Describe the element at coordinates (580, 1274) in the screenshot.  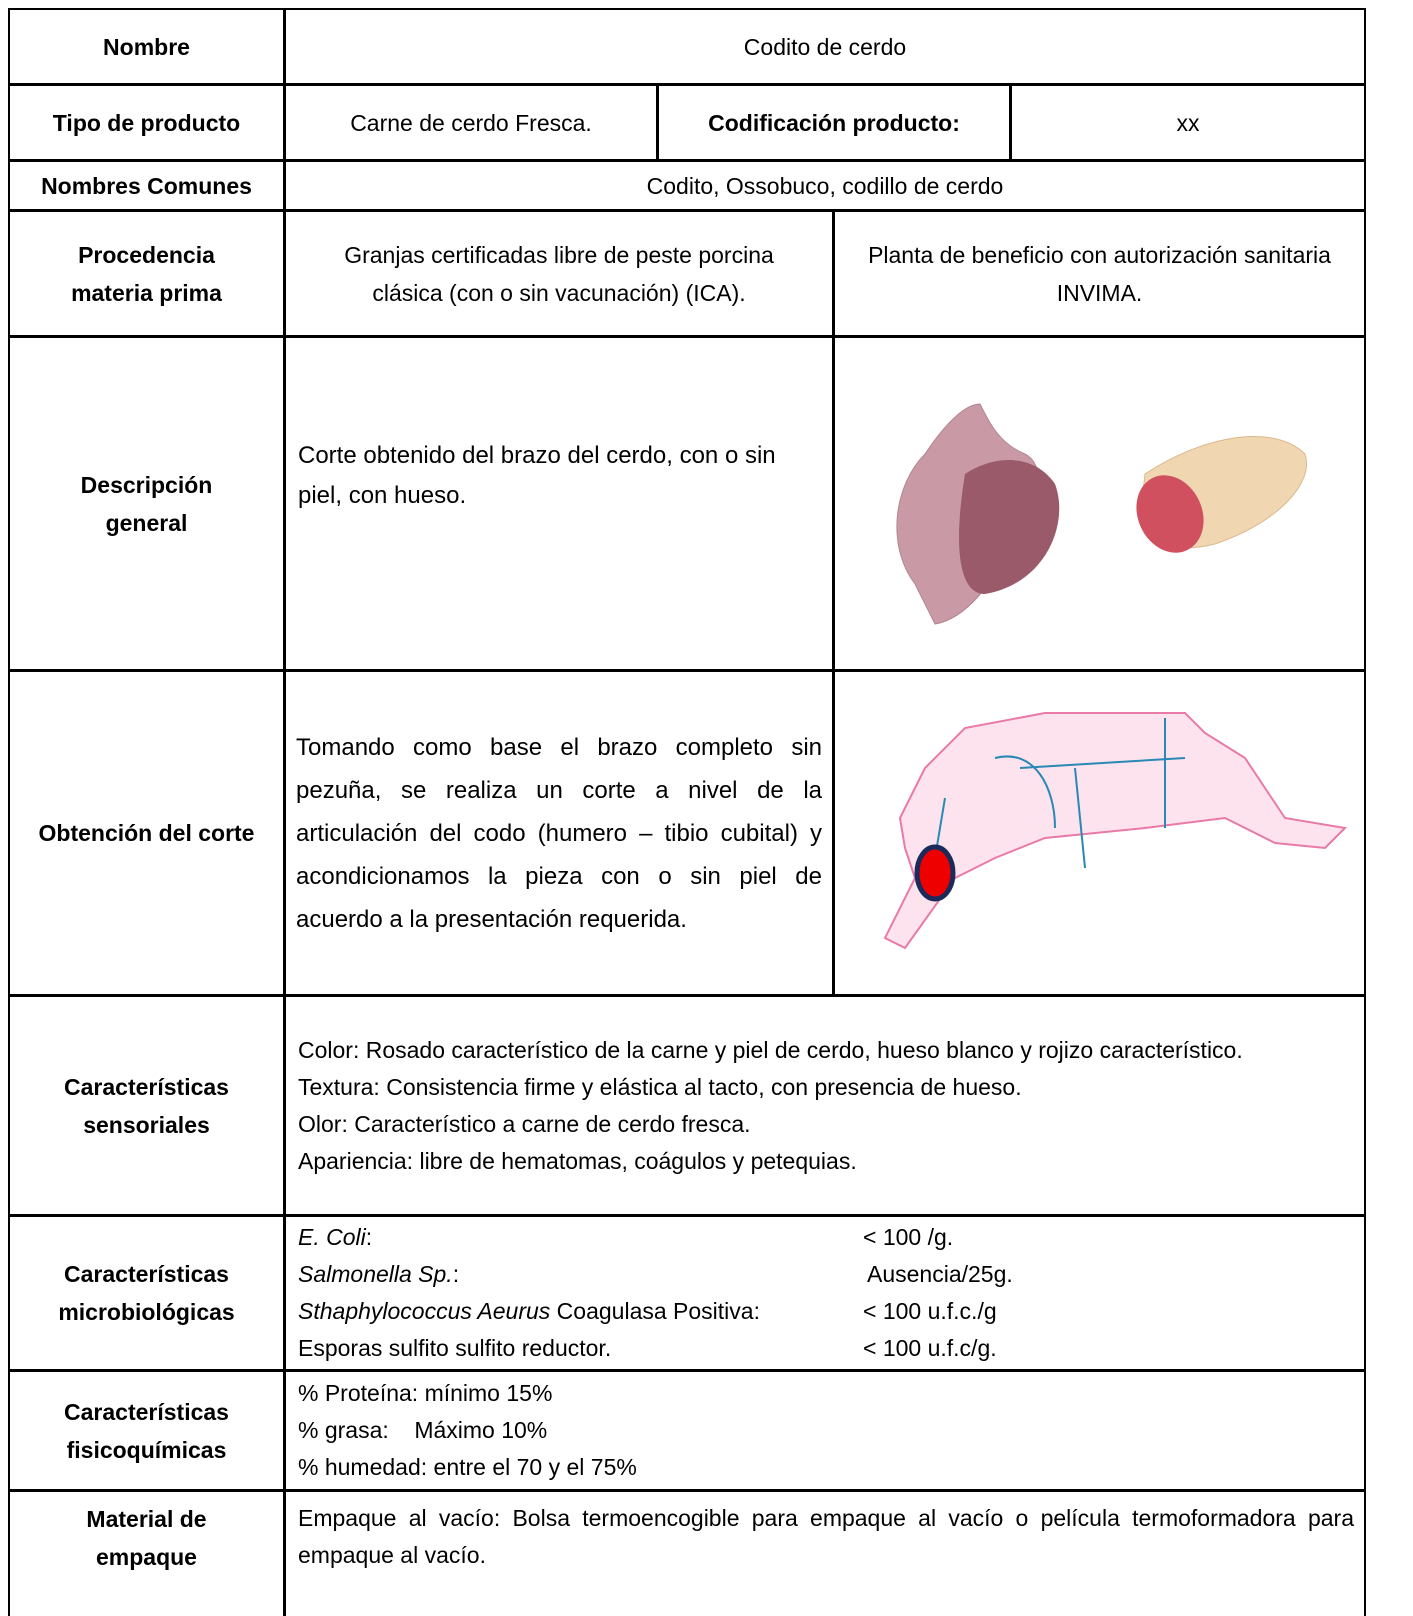
I see `item: Salmonella Sp.:` at that location.